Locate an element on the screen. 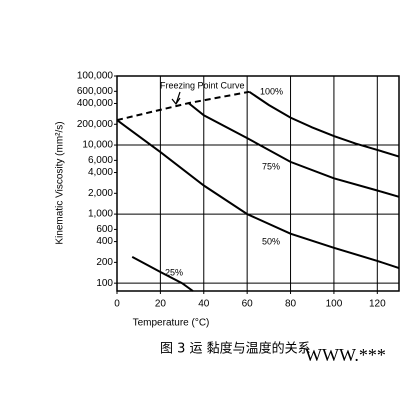  y-tick-label: 10,000 is located at coordinates (97, 145).